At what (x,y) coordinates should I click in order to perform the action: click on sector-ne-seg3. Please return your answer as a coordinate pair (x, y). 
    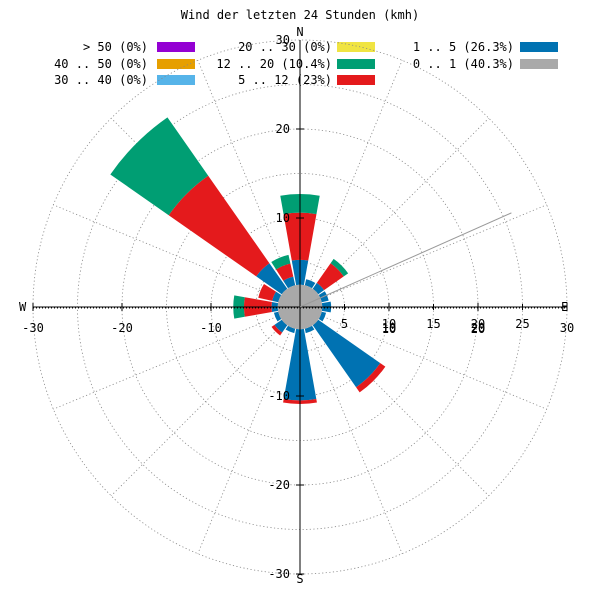
    Looking at the image, I should click on (339, 267).